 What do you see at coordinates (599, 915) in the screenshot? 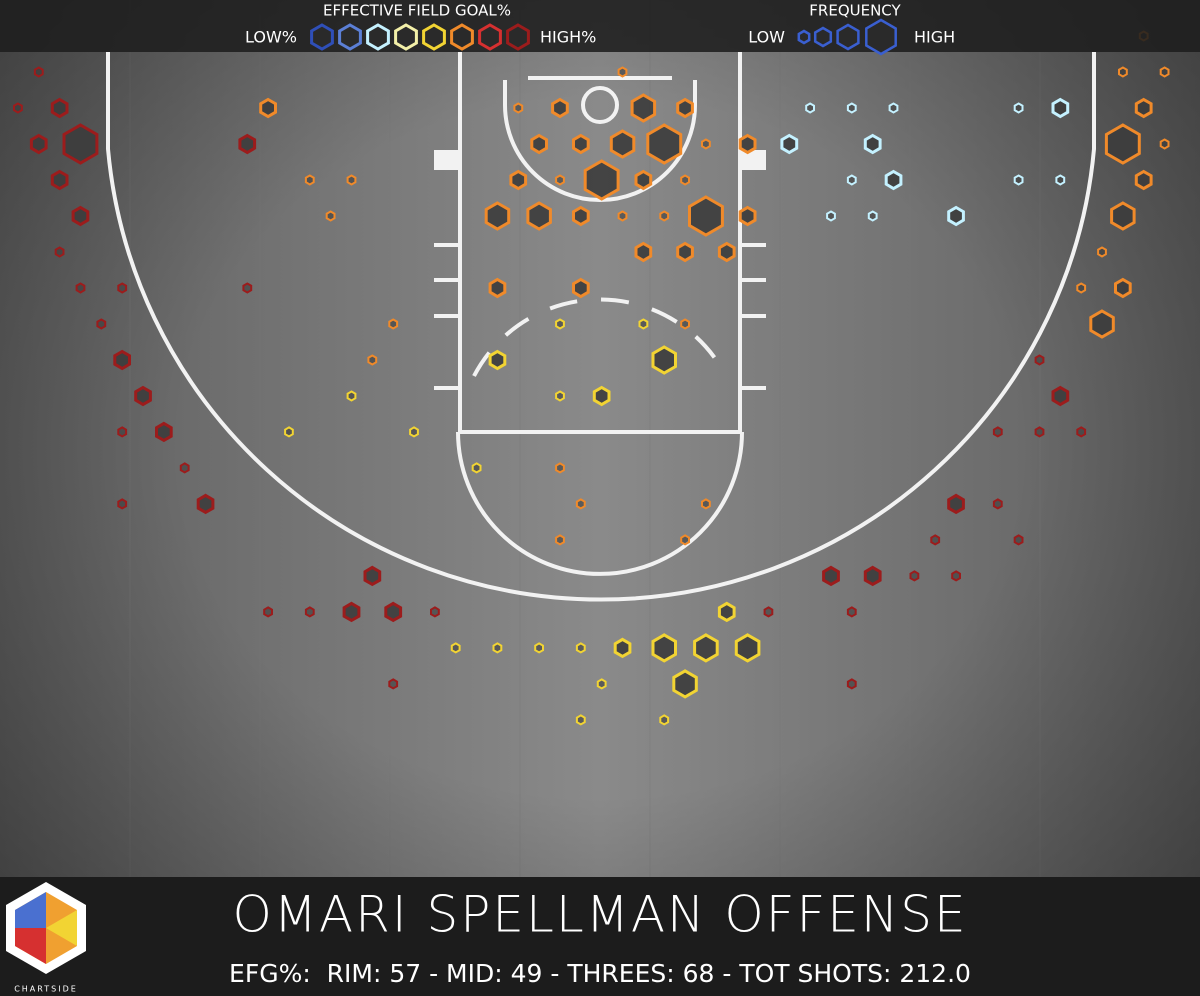
I see `chart-title: OMARI SPELLMAN OFFENSE` at bounding box center [599, 915].